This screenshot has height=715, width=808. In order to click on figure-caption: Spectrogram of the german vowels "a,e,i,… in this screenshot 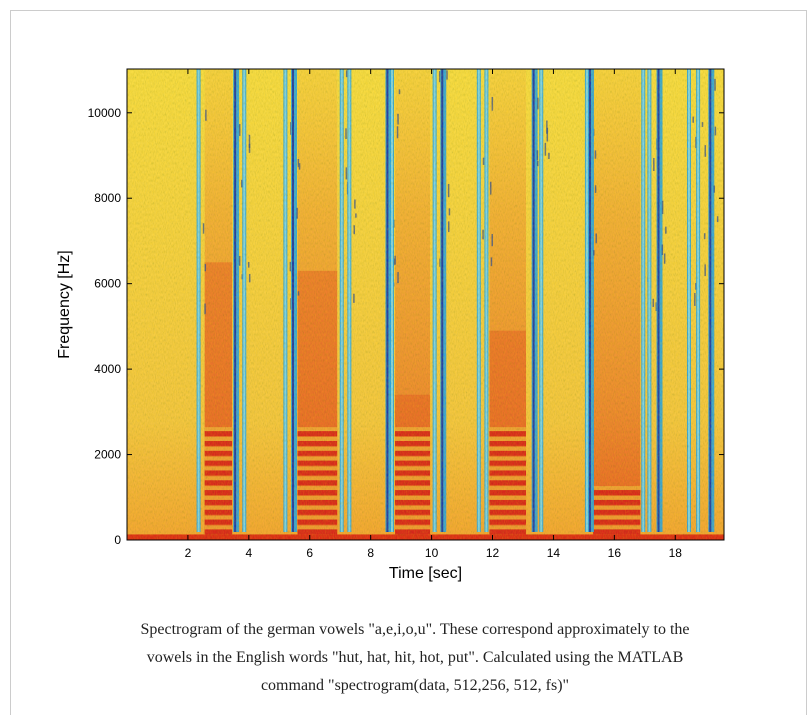, I will do `click(415, 658)`.